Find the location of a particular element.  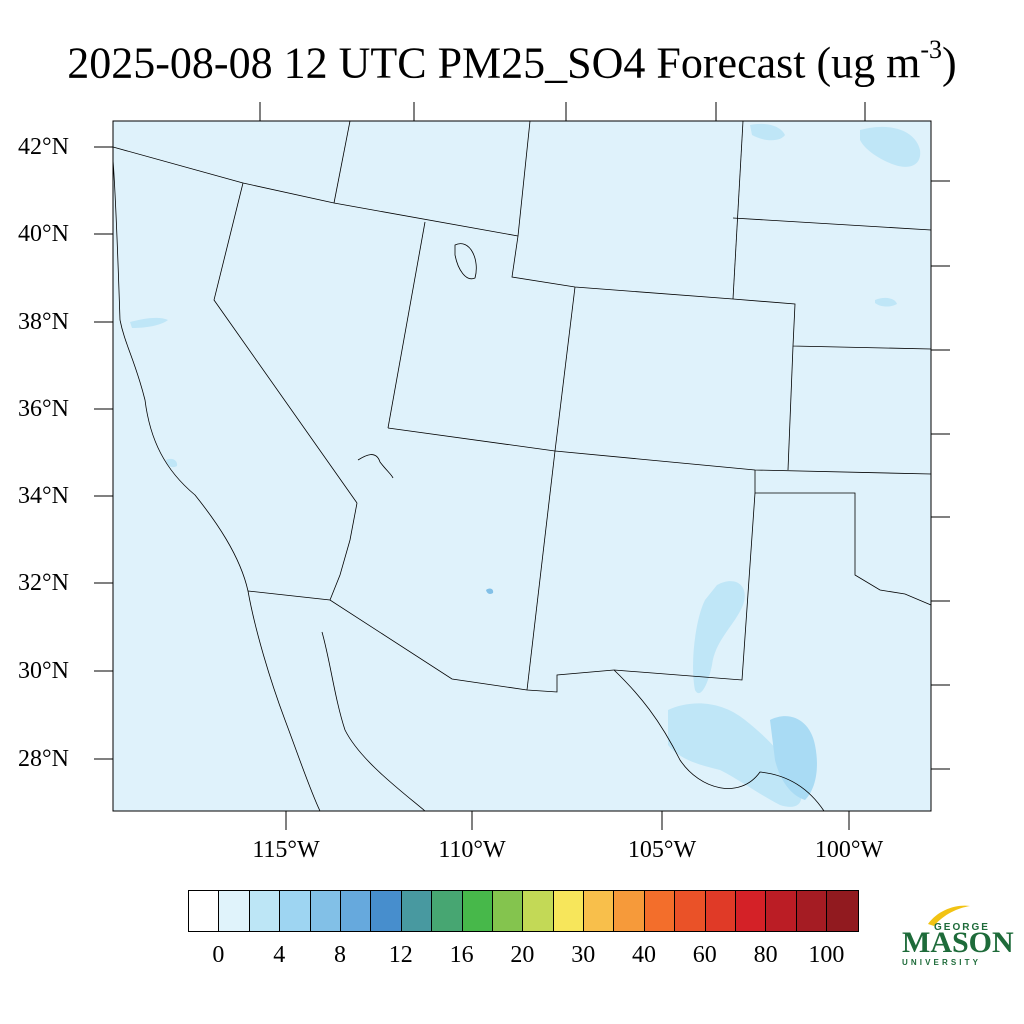

patch-mexico-east is located at coordinates (793, 758).